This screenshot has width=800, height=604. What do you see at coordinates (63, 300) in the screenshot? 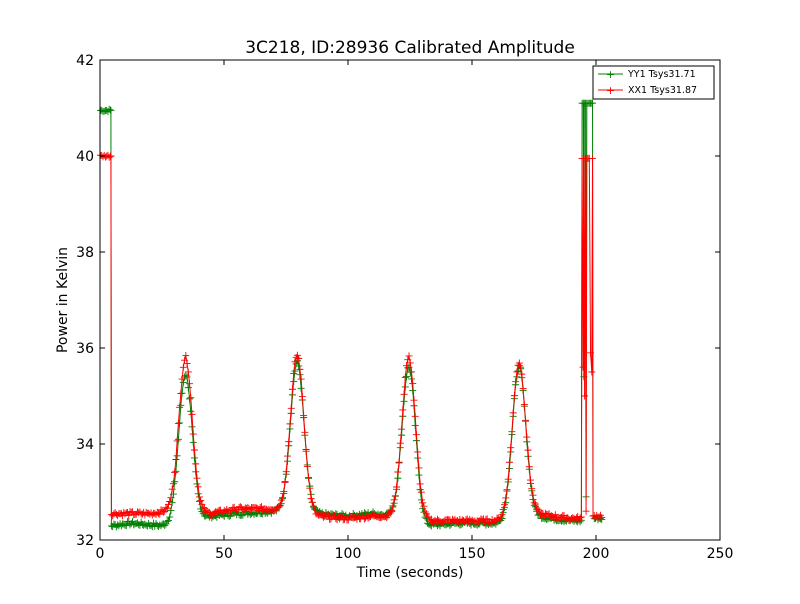
I see `y-axis-label: Power in Kelvin` at bounding box center [63, 300].